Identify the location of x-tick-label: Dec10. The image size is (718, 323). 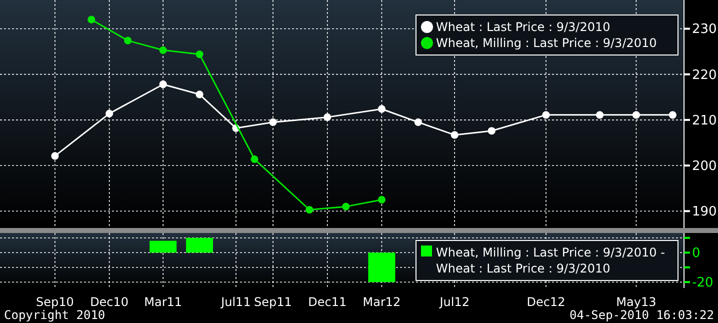
(109, 302).